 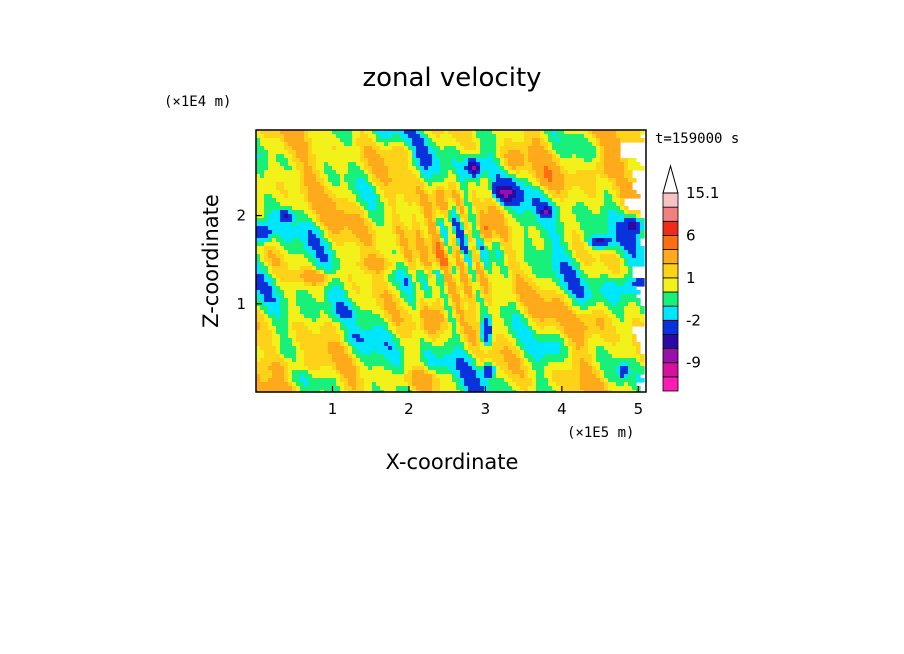 What do you see at coordinates (670, 271) in the screenshot?
I see `colorbar-swatch` at bounding box center [670, 271].